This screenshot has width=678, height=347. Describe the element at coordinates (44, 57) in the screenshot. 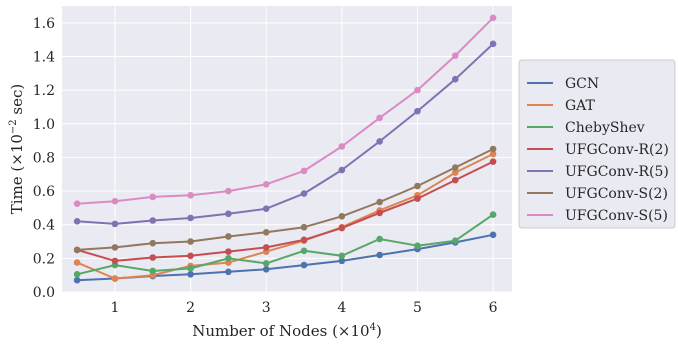

I see `y-tick-label: 1.4` at that location.